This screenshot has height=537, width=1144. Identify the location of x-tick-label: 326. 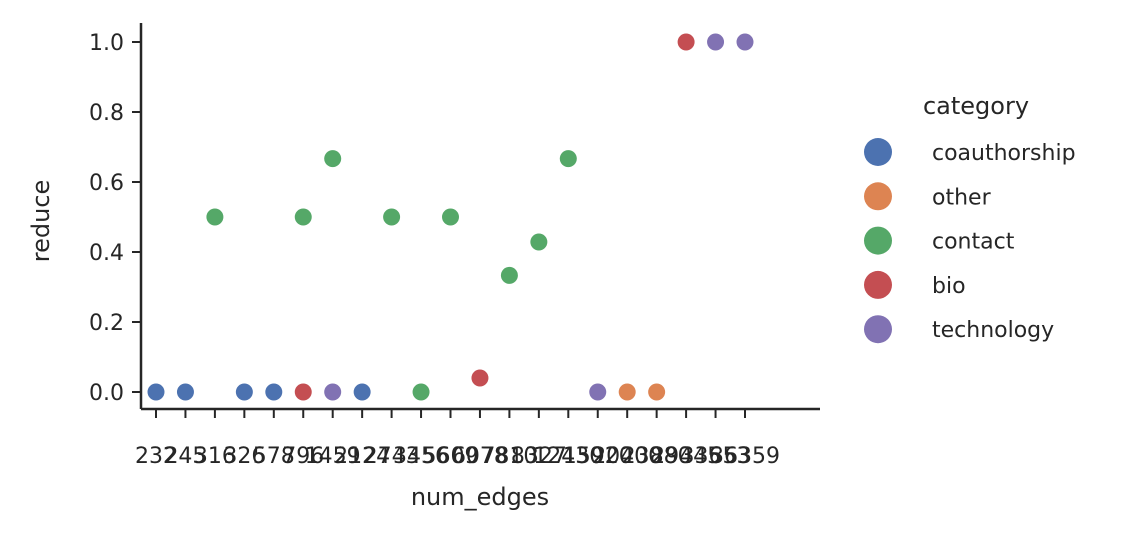
(244, 456).